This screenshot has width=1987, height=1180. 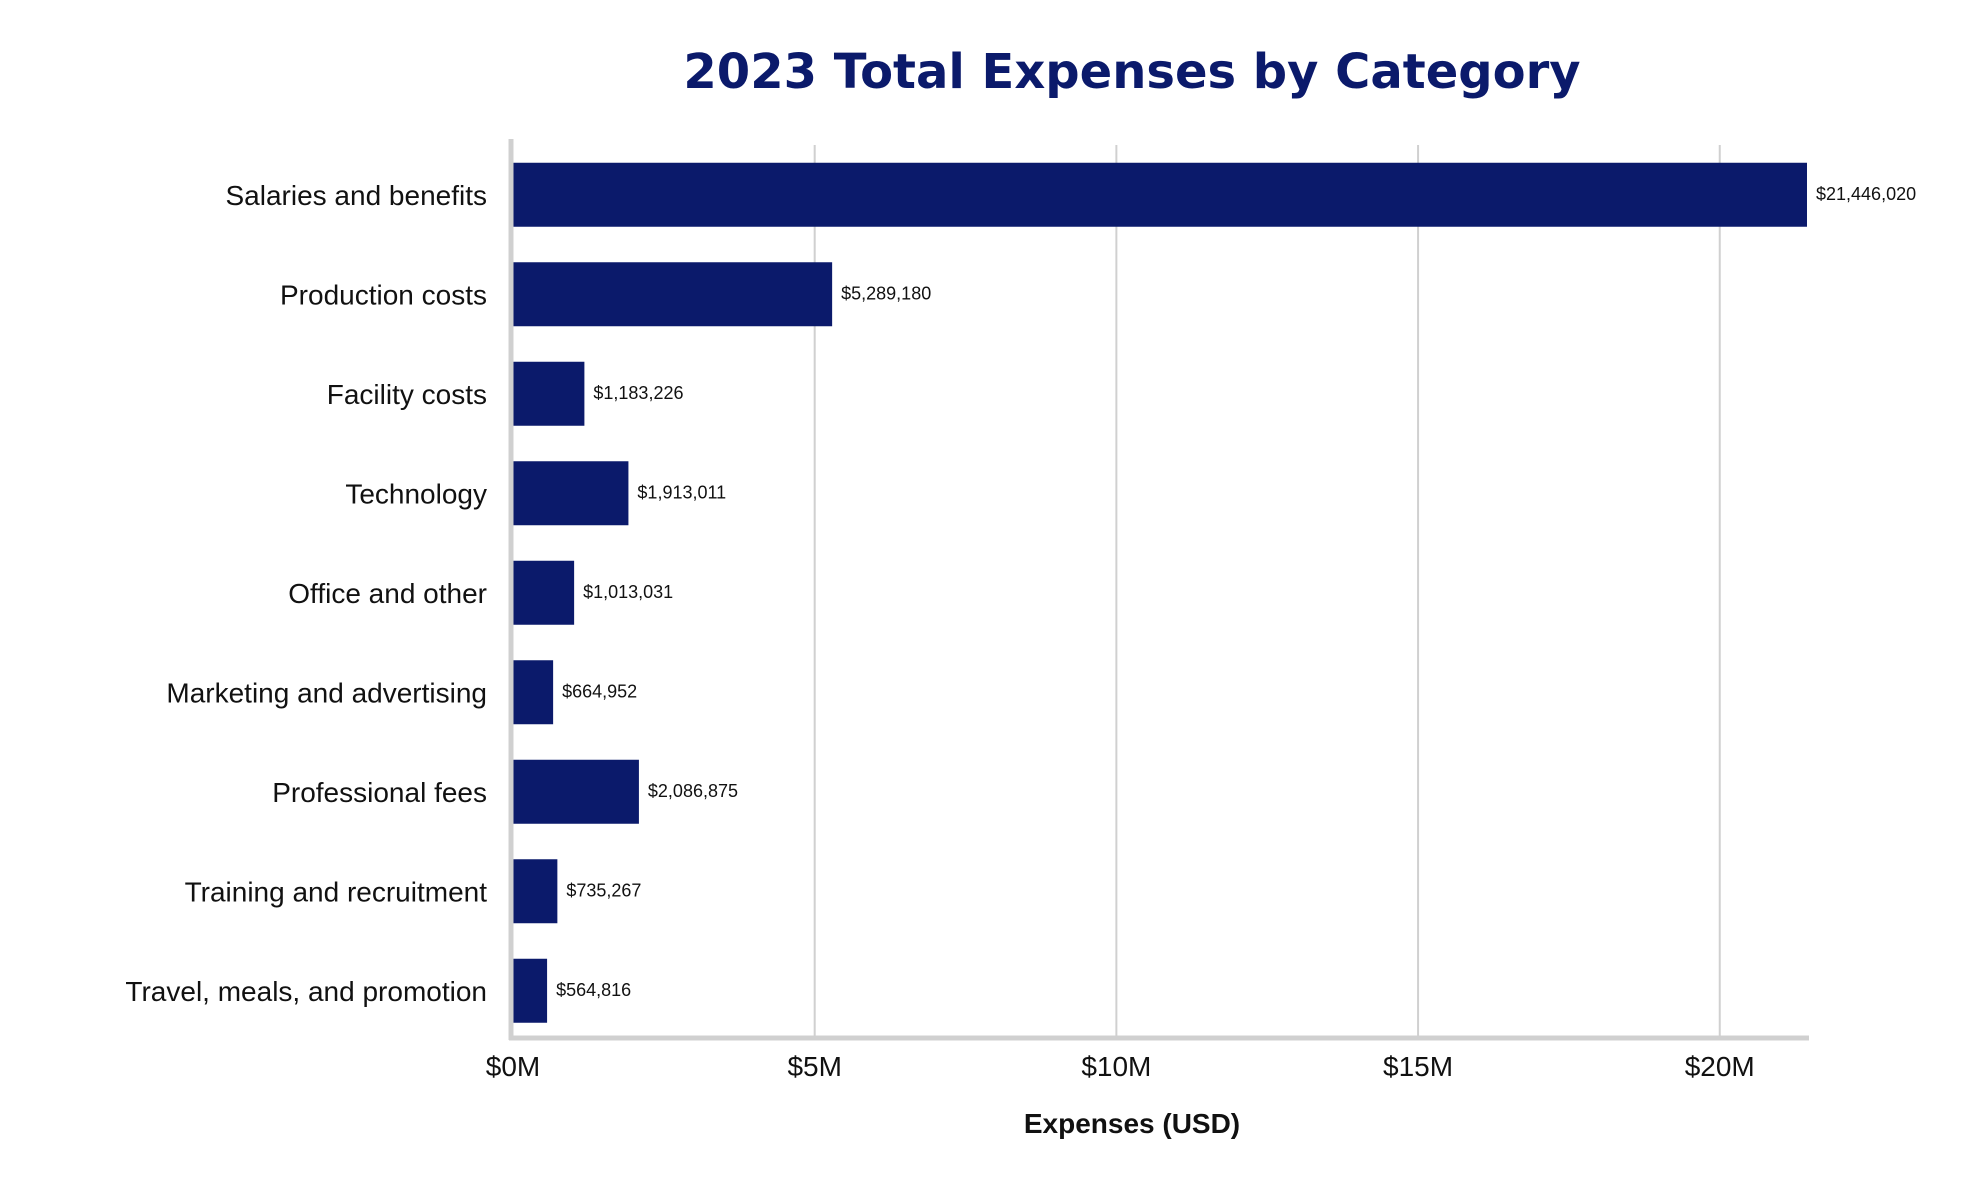 What do you see at coordinates (326, 692) in the screenshot?
I see `category-label: Marketing and advertising` at bounding box center [326, 692].